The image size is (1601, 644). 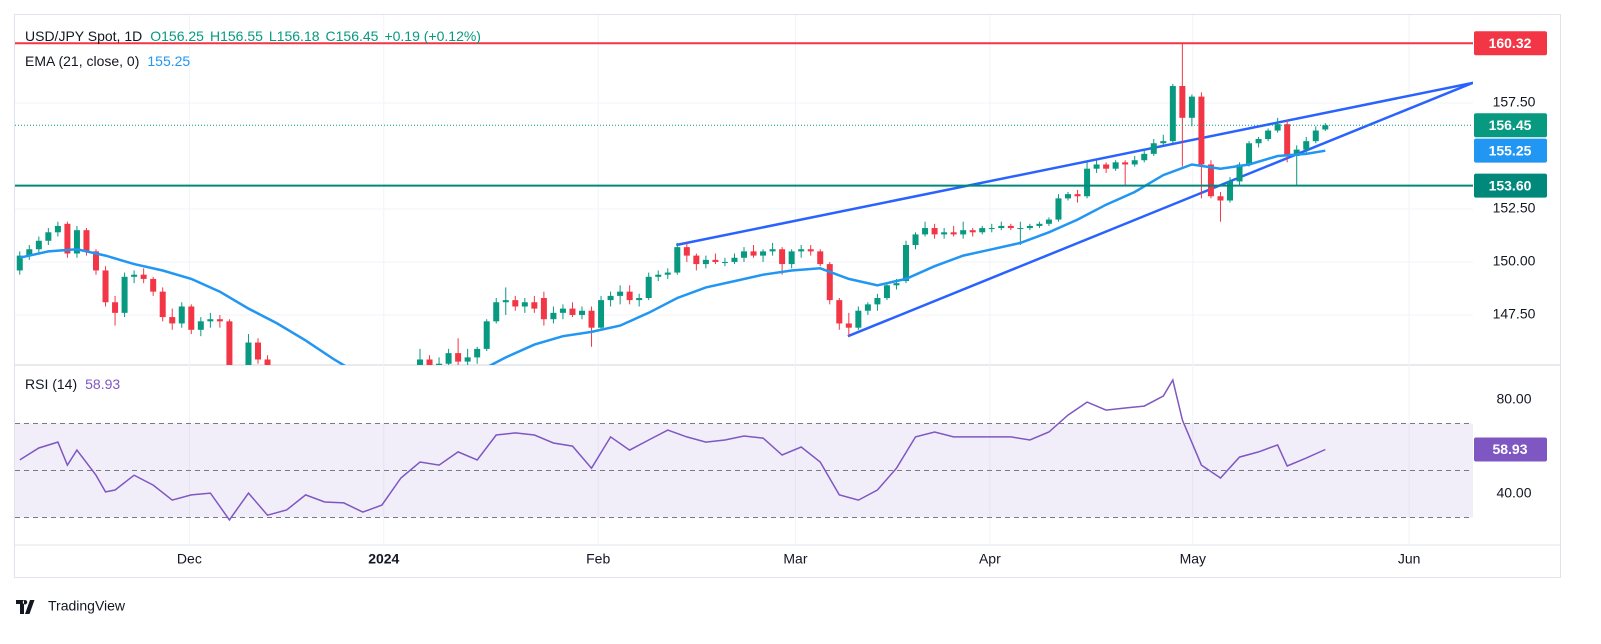 I want to click on x-tick-label: Apr, so click(x=990, y=559).